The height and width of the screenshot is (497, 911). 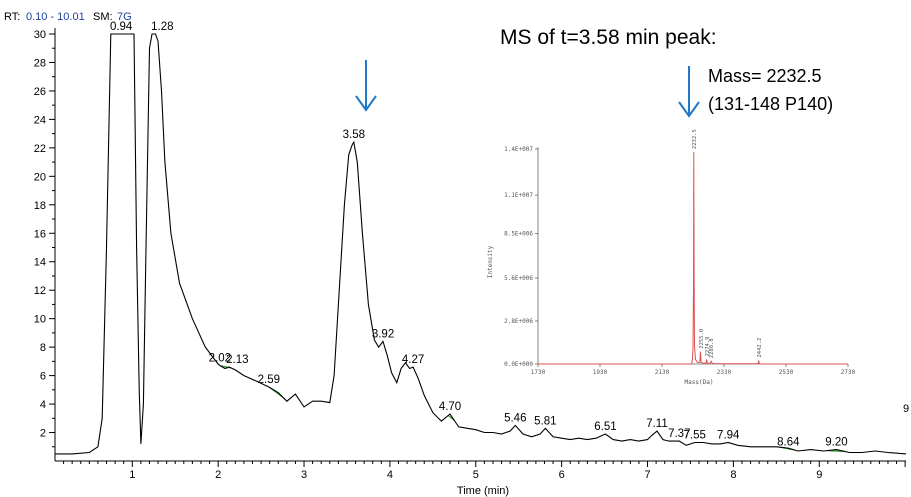 What do you see at coordinates (43, 405) in the screenshot?
I see `y-tick-label: 4` at bounding box center [43, 405].